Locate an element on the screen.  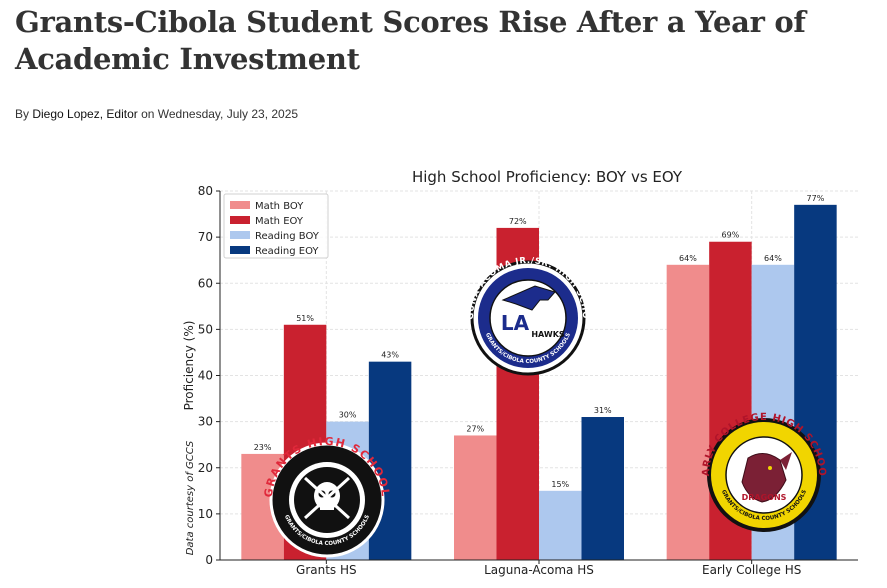
data-label: 51% is located at coordinates (305, 318).